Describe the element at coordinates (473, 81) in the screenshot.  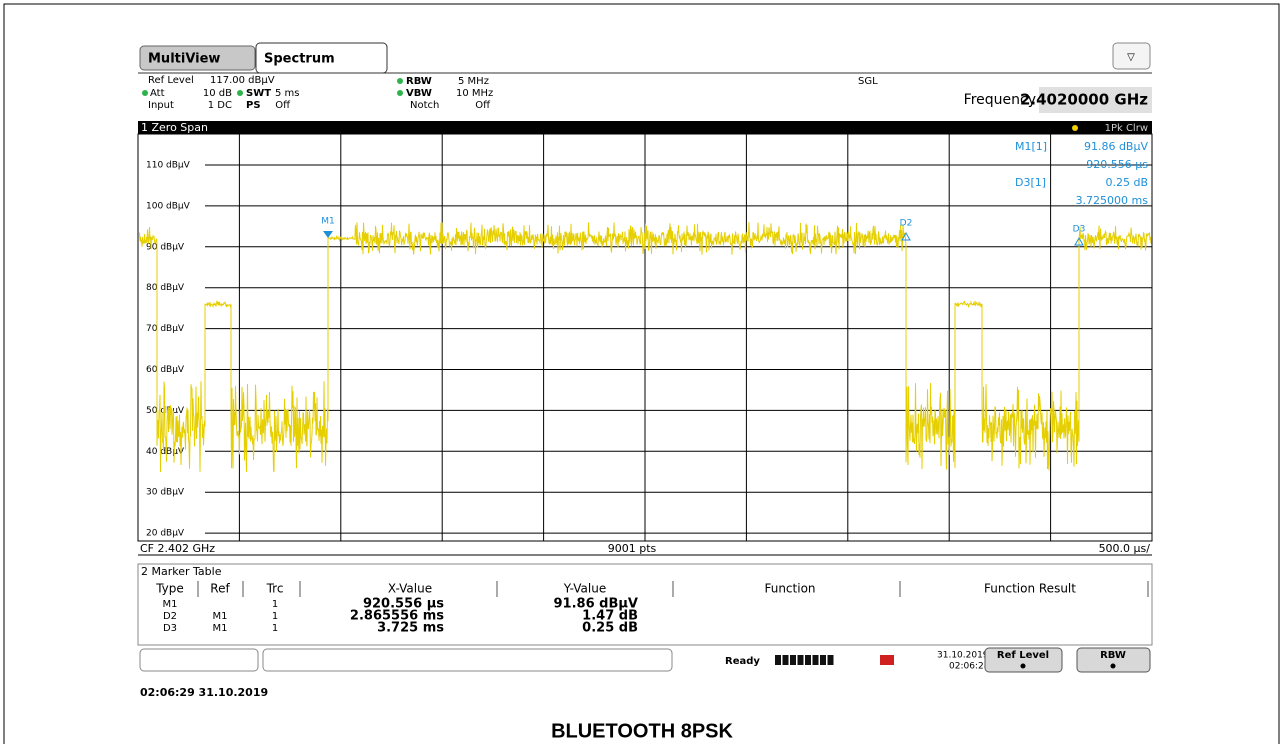
I see `value: 5 MHz` at that location.